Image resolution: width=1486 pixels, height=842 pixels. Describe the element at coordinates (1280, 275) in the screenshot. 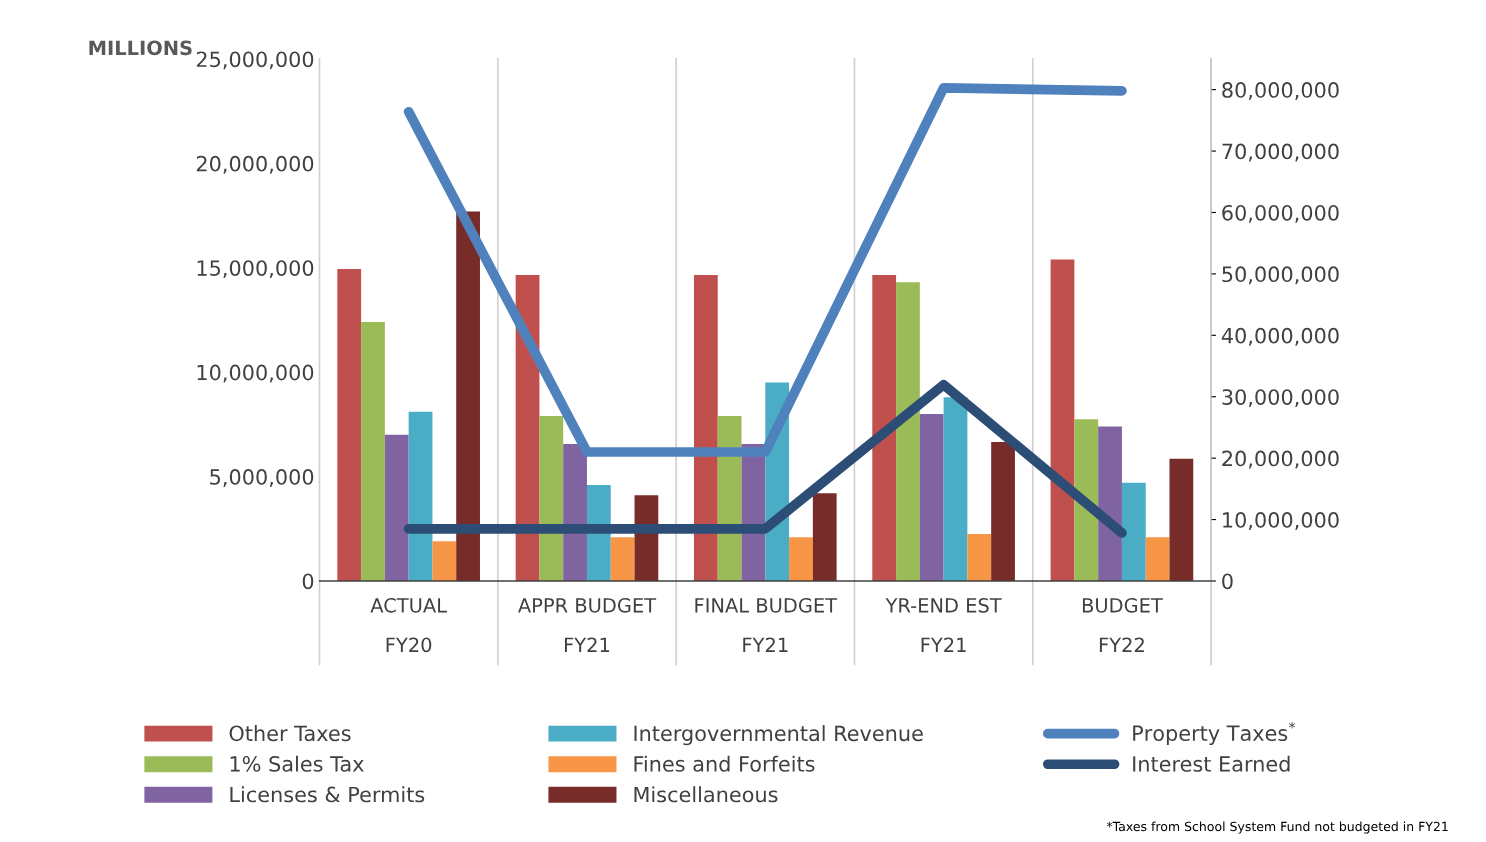

I see `y2-tick-label: 50,000,000` at that location.